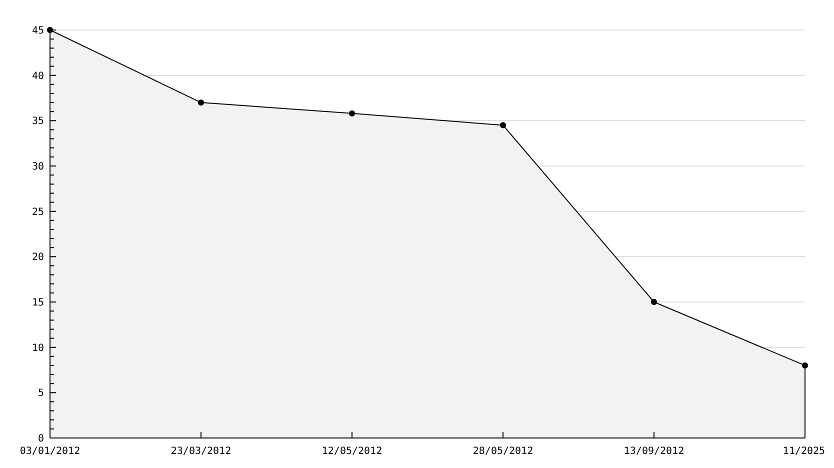 The image size is (834, 468). I want to click on y-tick-label: 45, so click(38, 31).